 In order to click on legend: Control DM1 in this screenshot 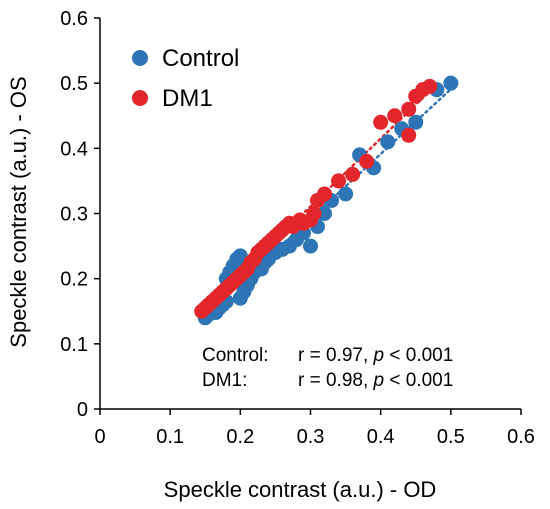, I will do `click(185, 78)`.